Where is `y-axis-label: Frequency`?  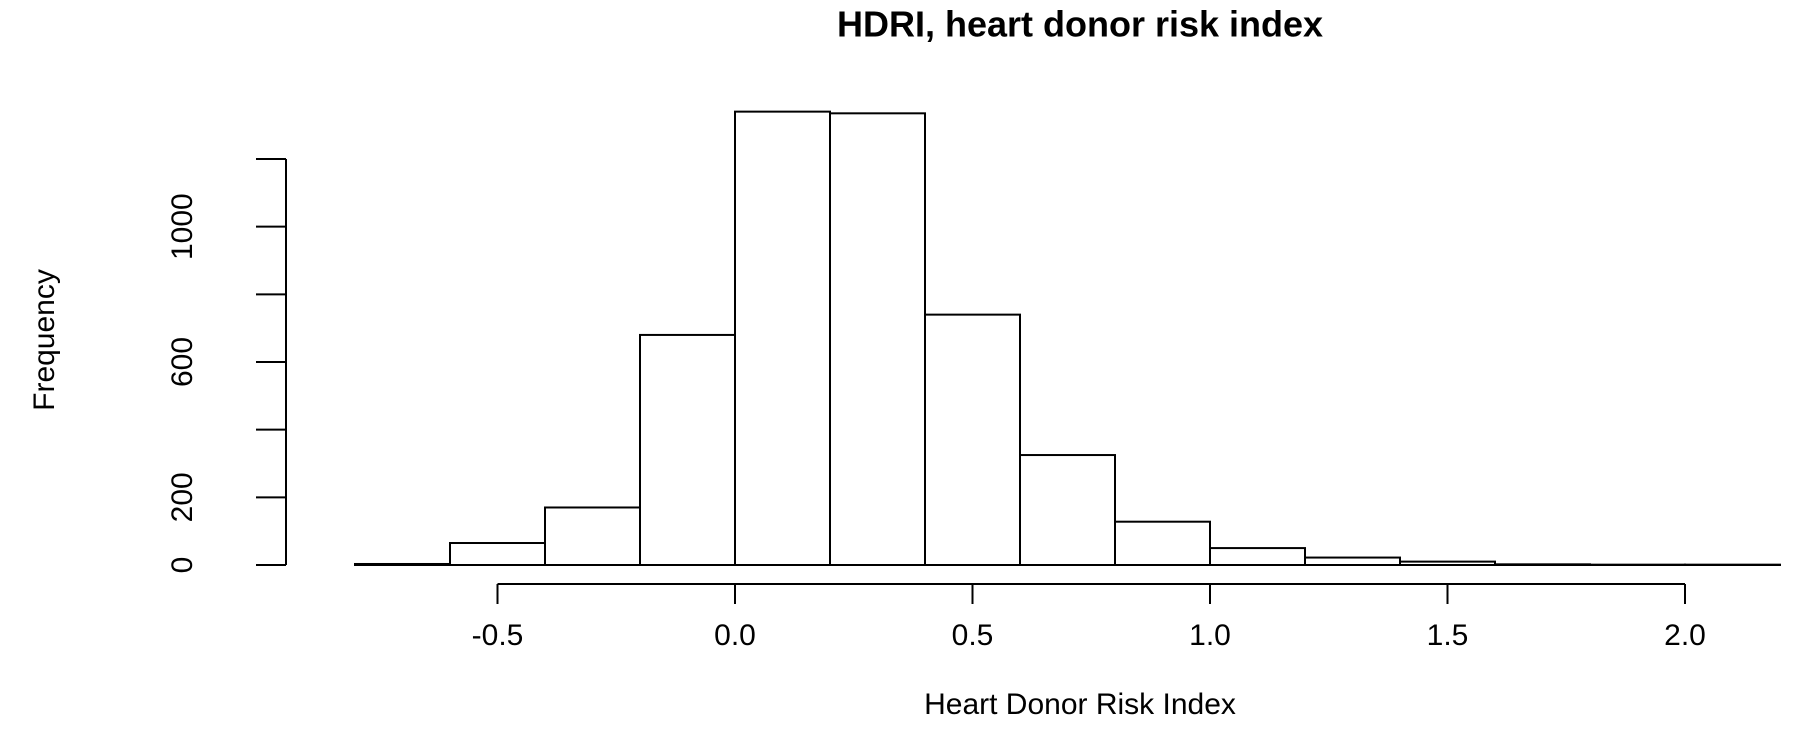 y-axis-label: Frequency is located at coordinates (44, 340).